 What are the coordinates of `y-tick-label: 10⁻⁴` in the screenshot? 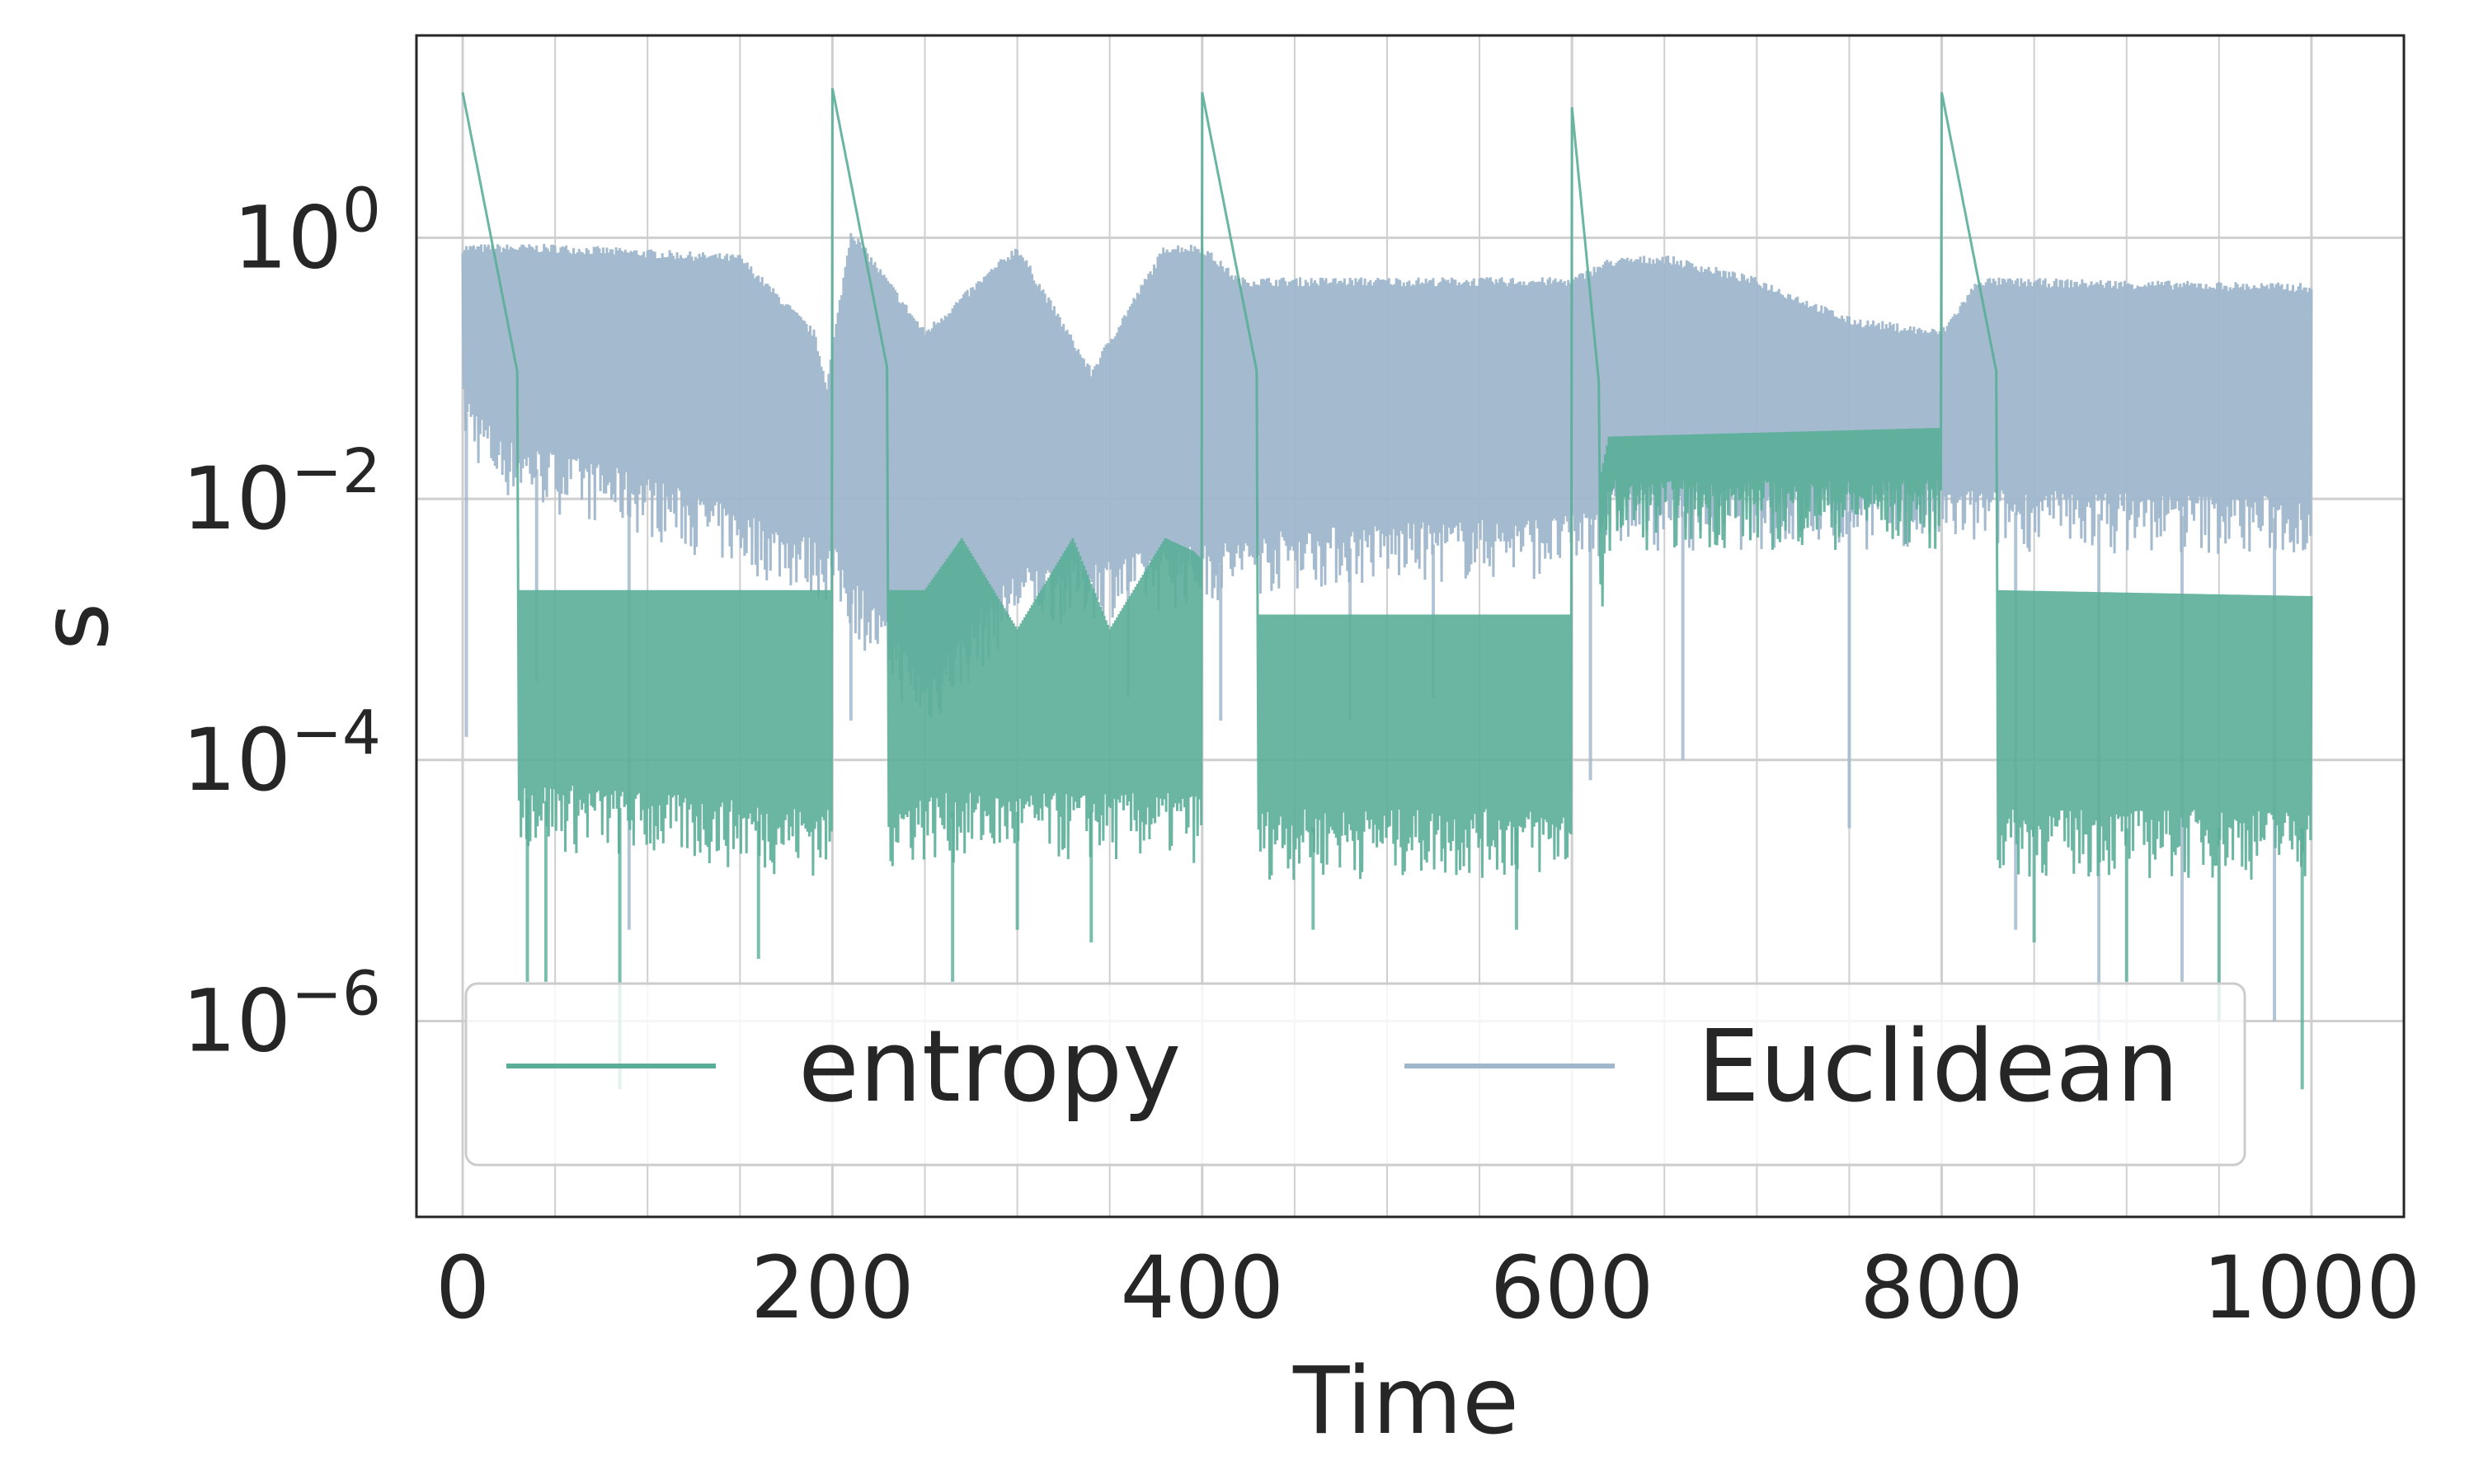 It's located at (281, 753).